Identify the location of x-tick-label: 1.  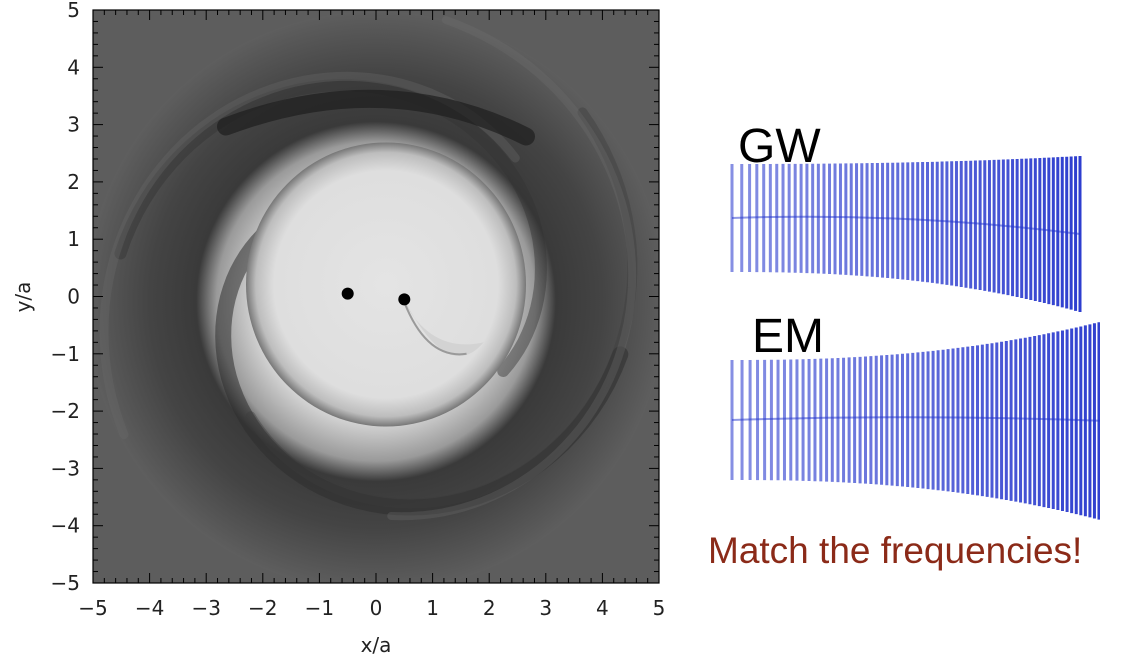
(432, 608).